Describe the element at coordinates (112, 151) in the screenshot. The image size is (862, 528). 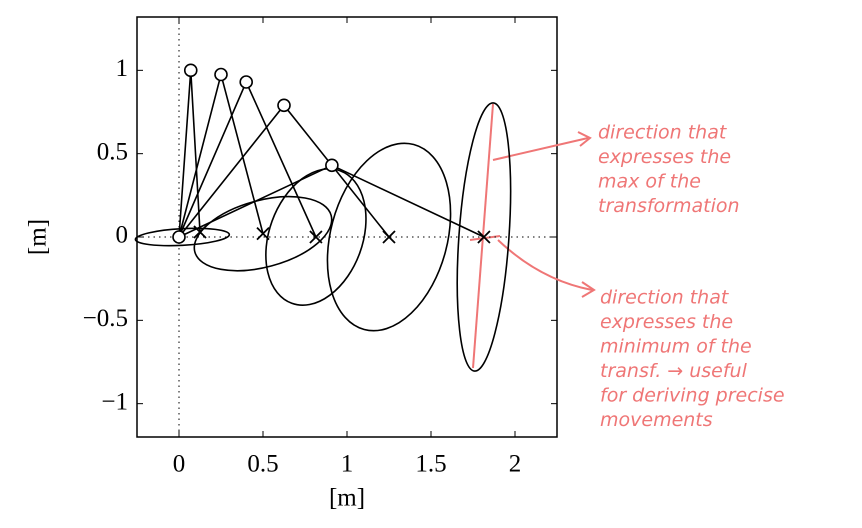
I see `y-tick-label: 0.5` at that location.